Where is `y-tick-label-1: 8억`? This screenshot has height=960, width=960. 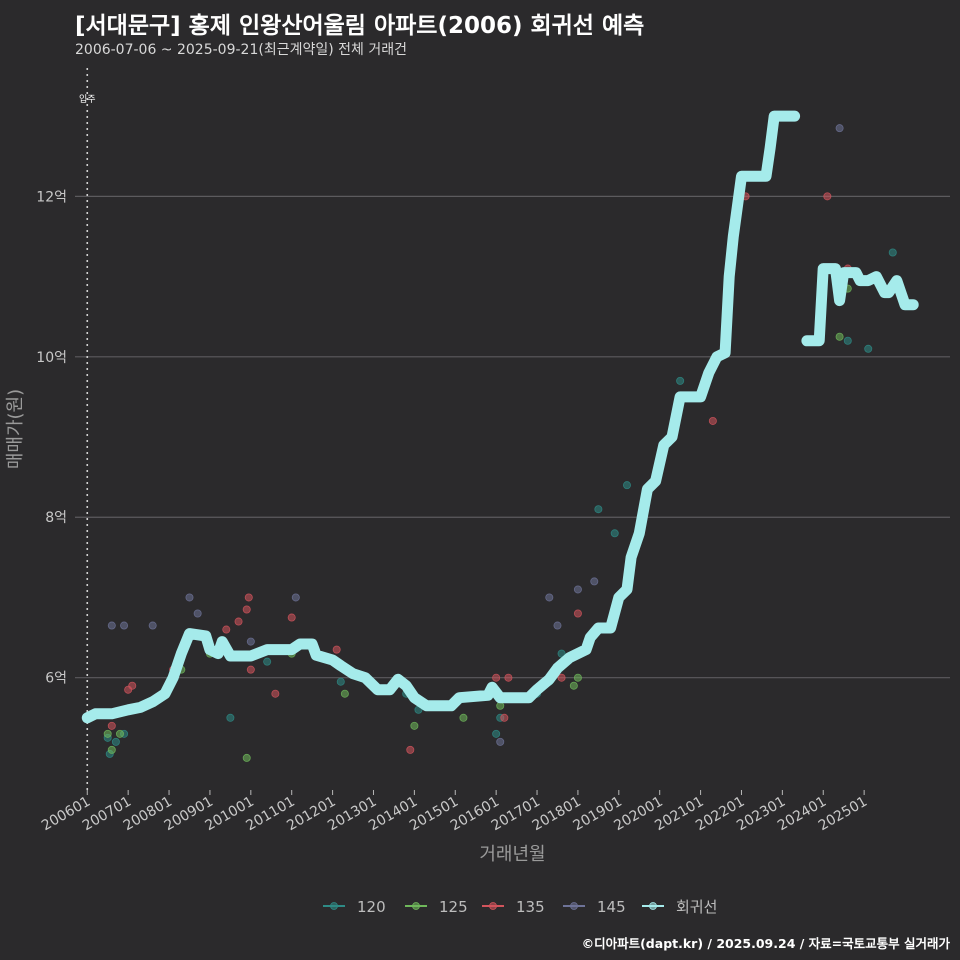
y-tick-label-1: 8억 is located at coordinates (56, 518).